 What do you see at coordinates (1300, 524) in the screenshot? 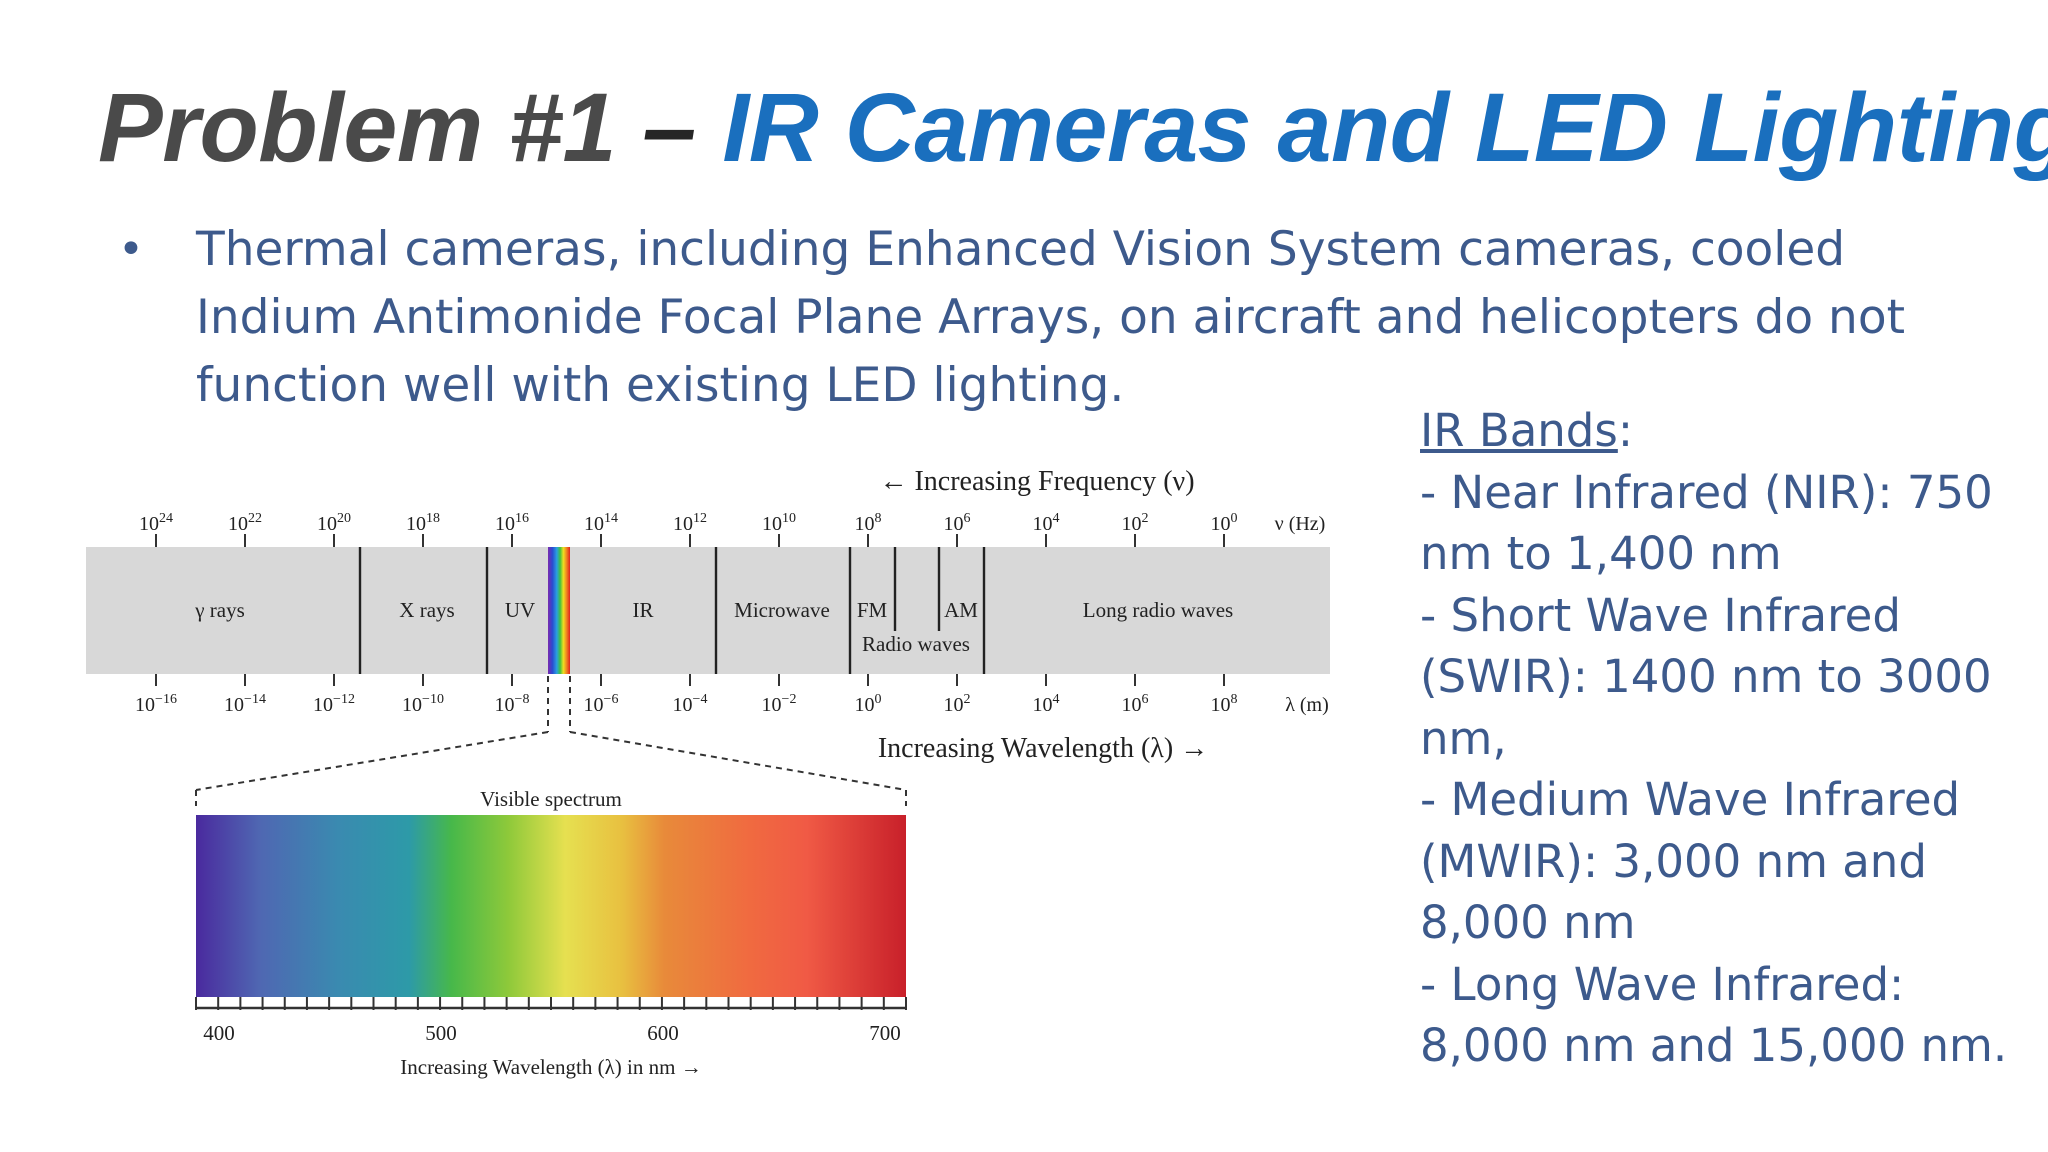
I see `freq-unit-label: ν (Hz)` at bounding box center [1300, 524].